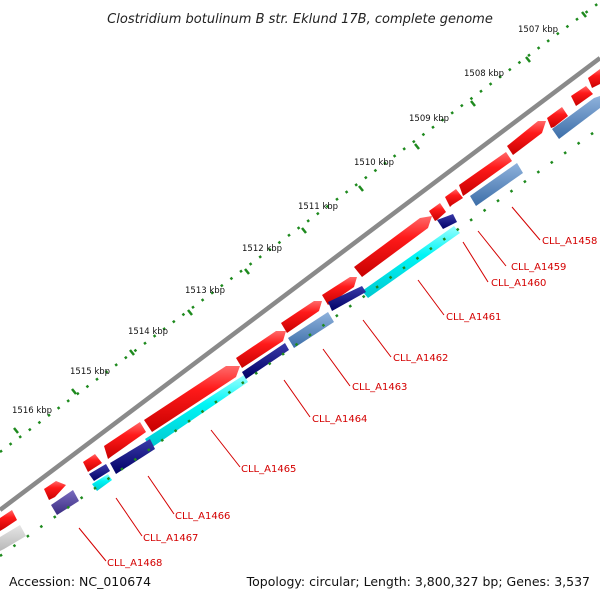 This screenshot has height=600, width=600. Describe the element at coordinates (318, 207) in the screenshot. I see `tick-label-1511: 1511 kbp` at that location.